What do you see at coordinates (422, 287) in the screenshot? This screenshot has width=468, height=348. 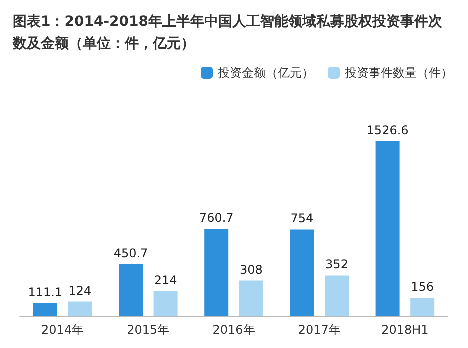 I see `data-label: 156` at bounding box center [422, 287].